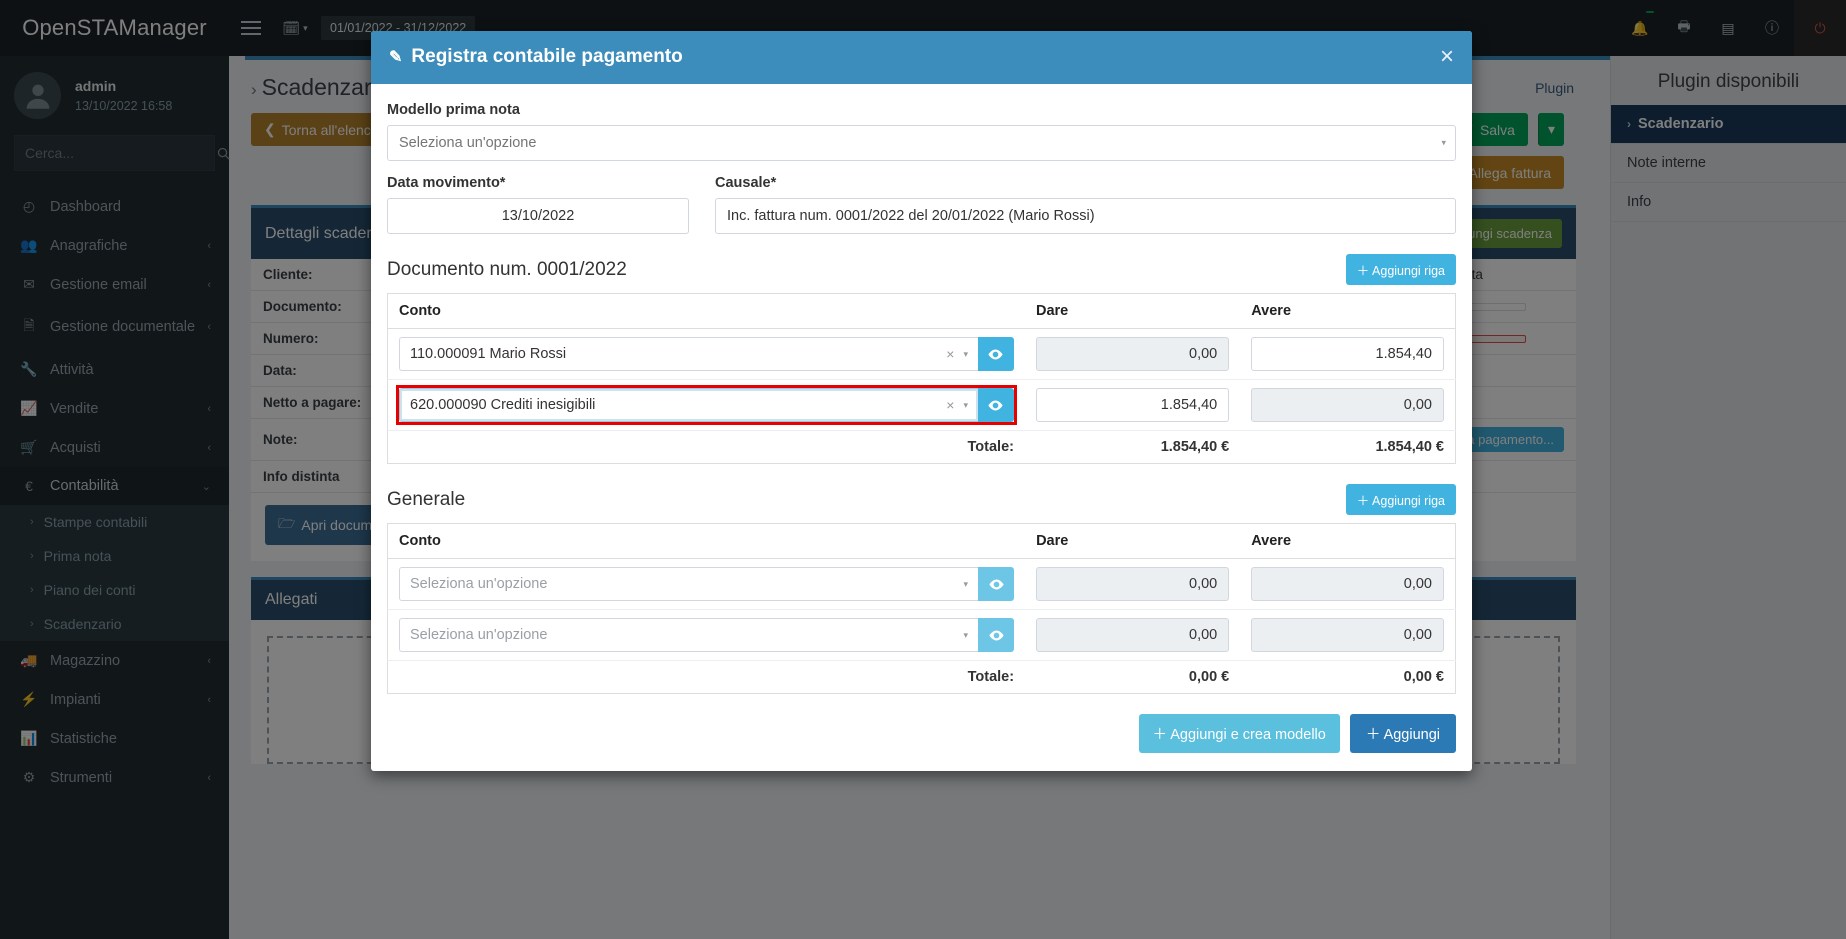 The image size is (1846, 939). I want to click on modal-header: ✎ Registra contabile pagamento ×, so click(921, 57).